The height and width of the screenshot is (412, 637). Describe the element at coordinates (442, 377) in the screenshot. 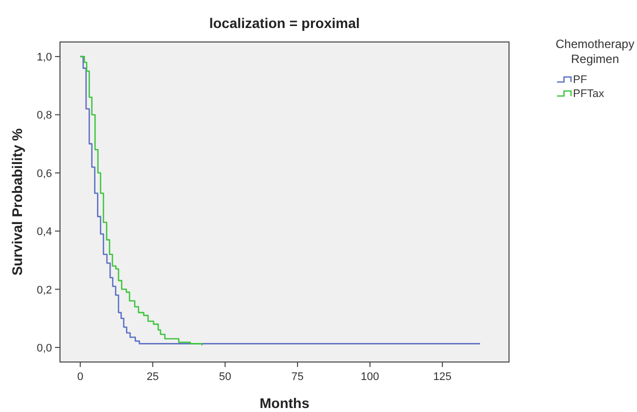

I see `x-tick-label: 125` at that location.